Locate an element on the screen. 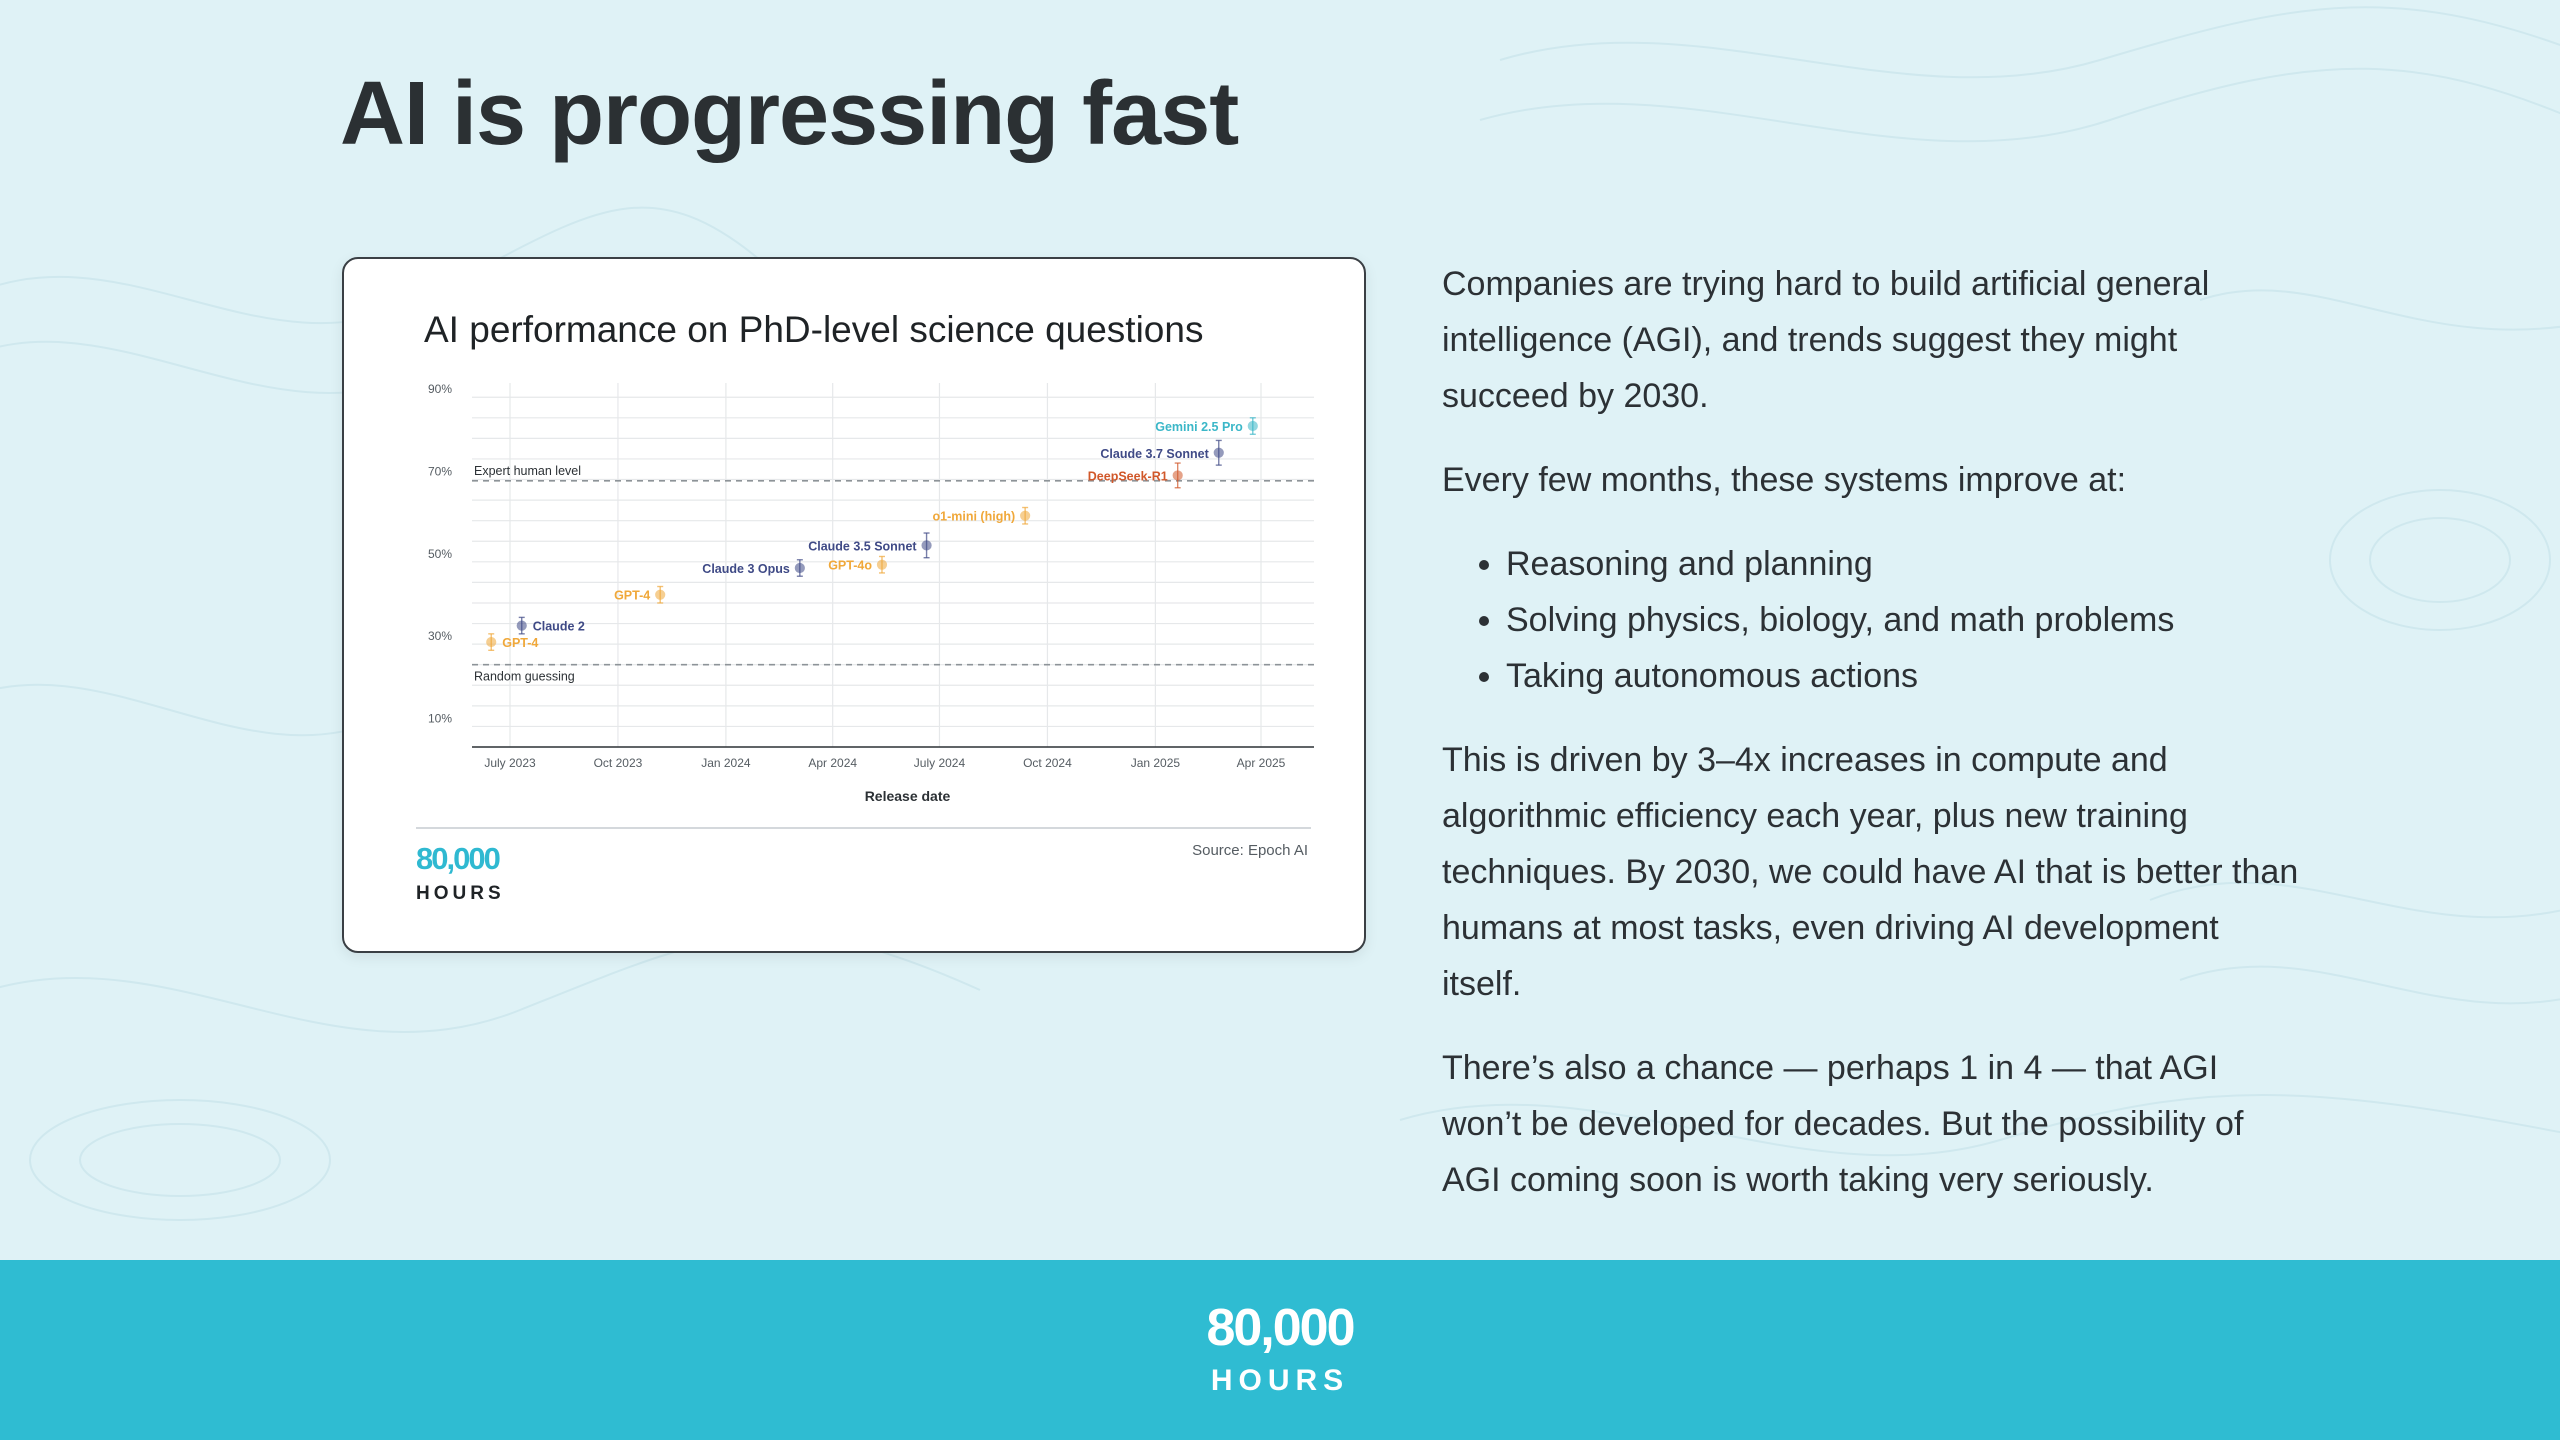 The height and width of the screenshot is (1440, 2560). x-tick-label: Apr 2025 is located at coordinates (1261, 763).